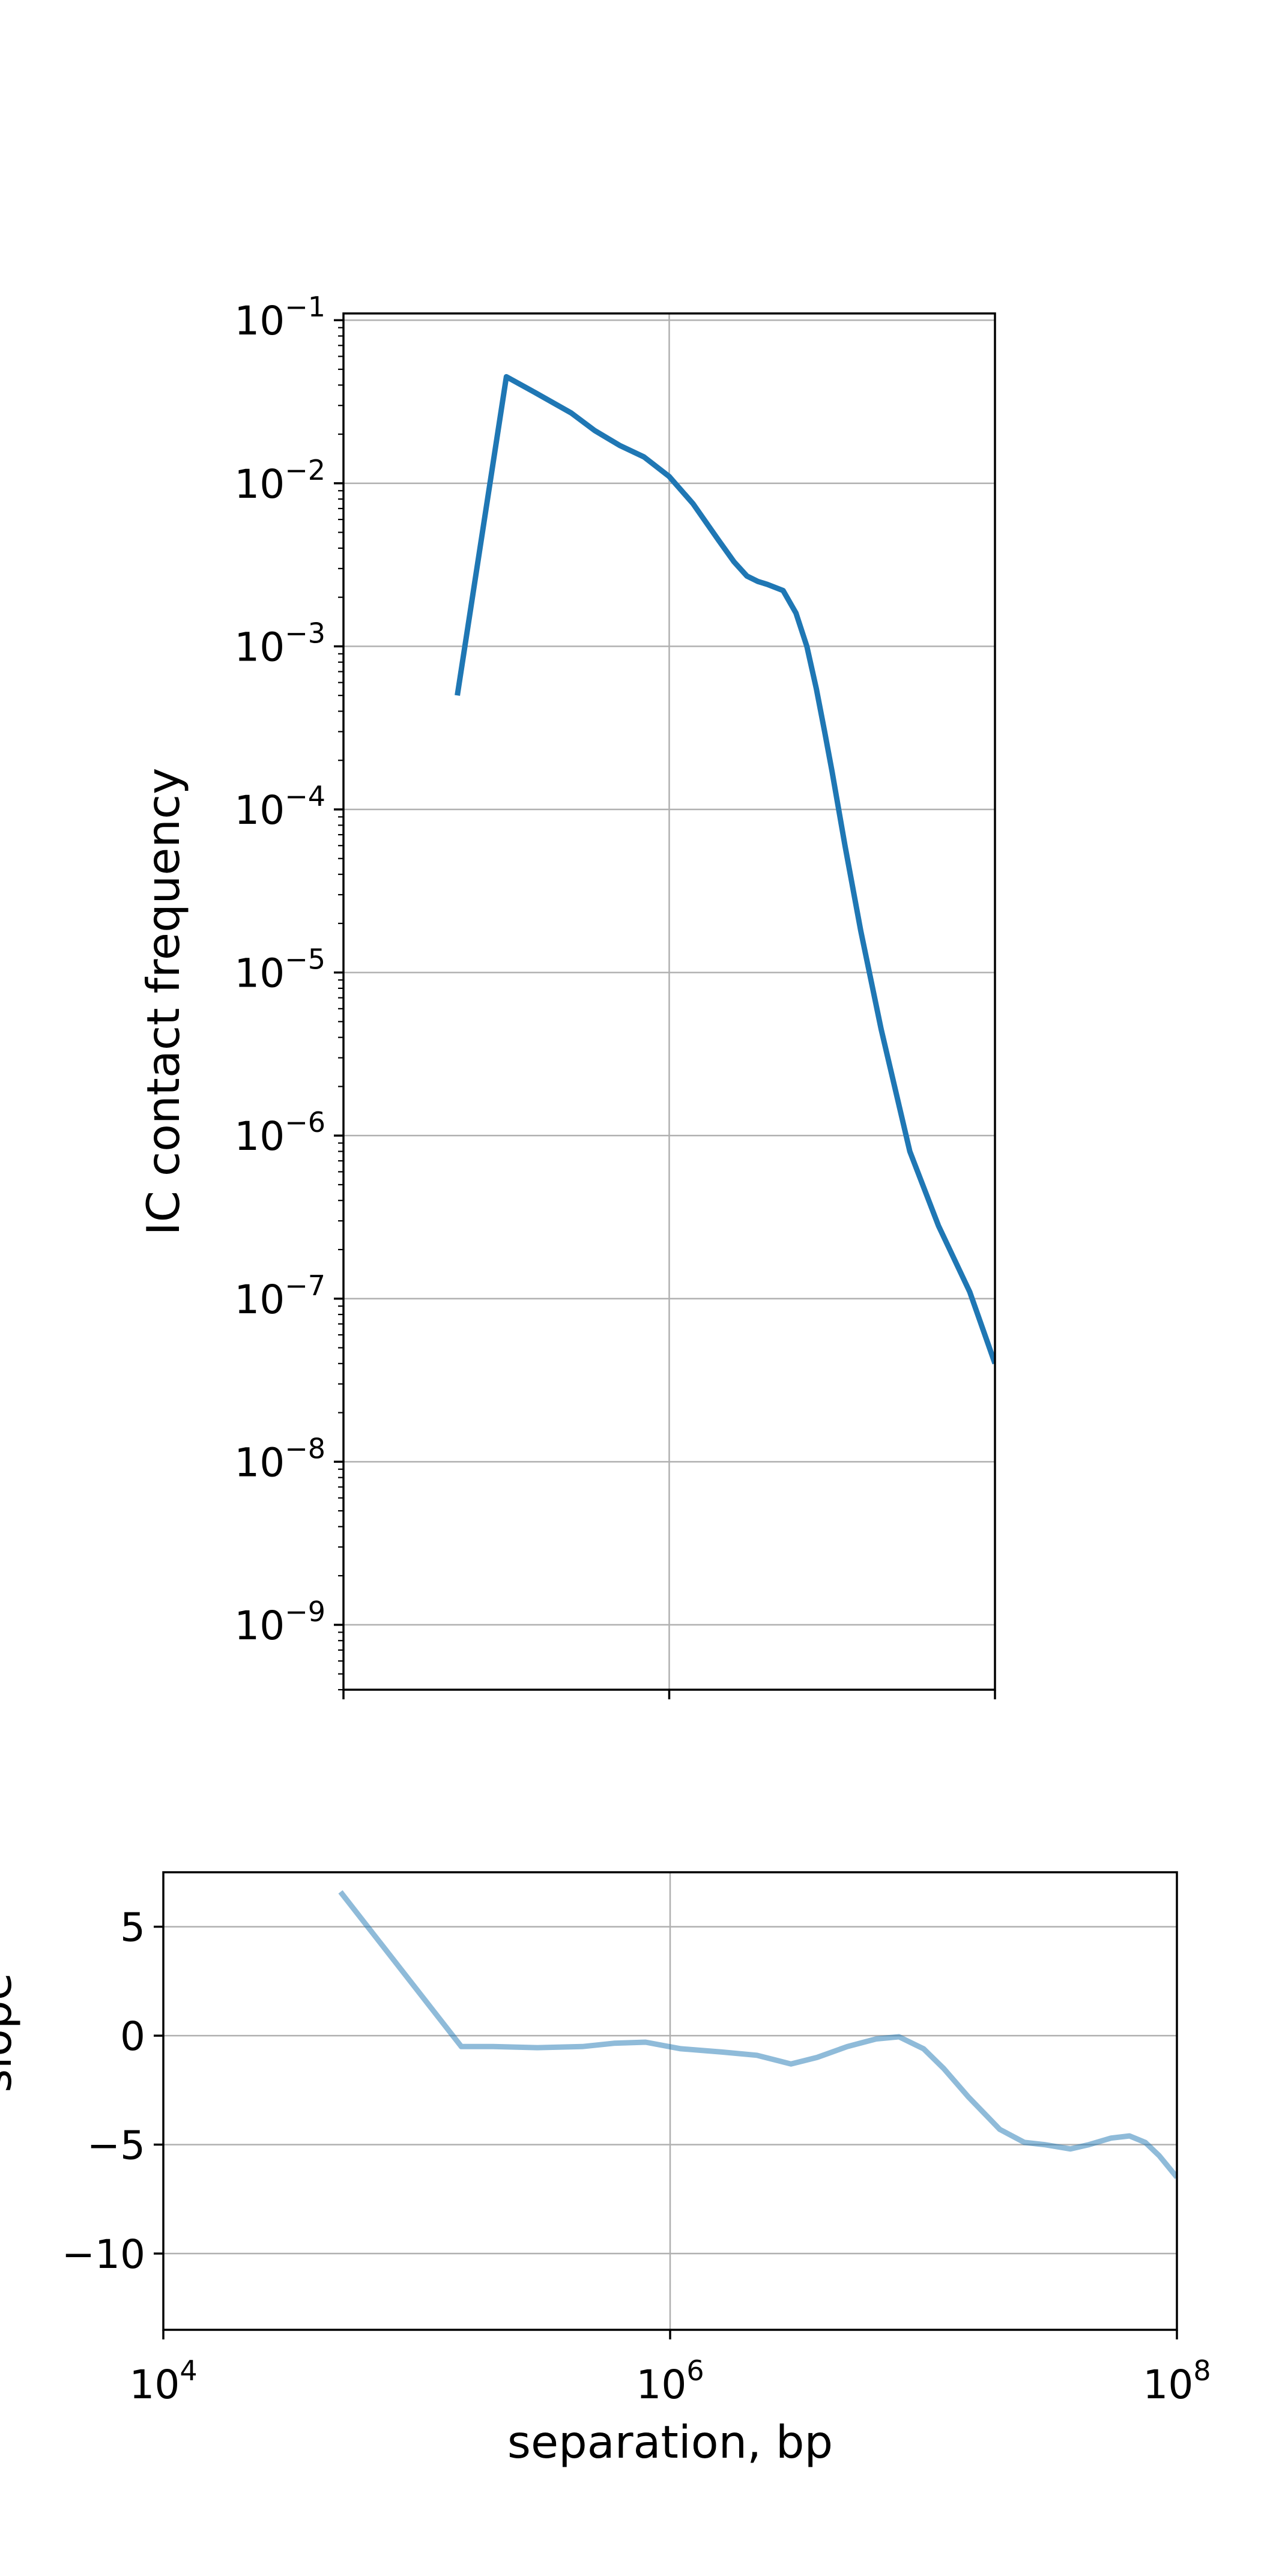 The height and width of the screenshot is (2576, 1288). I want to click on top-y-tick-labels: 10⁻⁹ 10⁻⁸ 10⁻⁷ 10⁻⁶ 10⁻⁵ 10⁻⁴ 10⁻³ 10⁻² 10⁻¹, so click(279, 970).